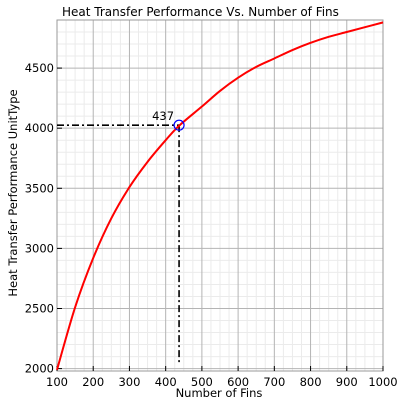 The height and width of the screenshot is (401, 401). What do you see at coordinates (382, 382) in the screenshot?
I see `x-tick-label: 1000` at bounding box center [382, 382].